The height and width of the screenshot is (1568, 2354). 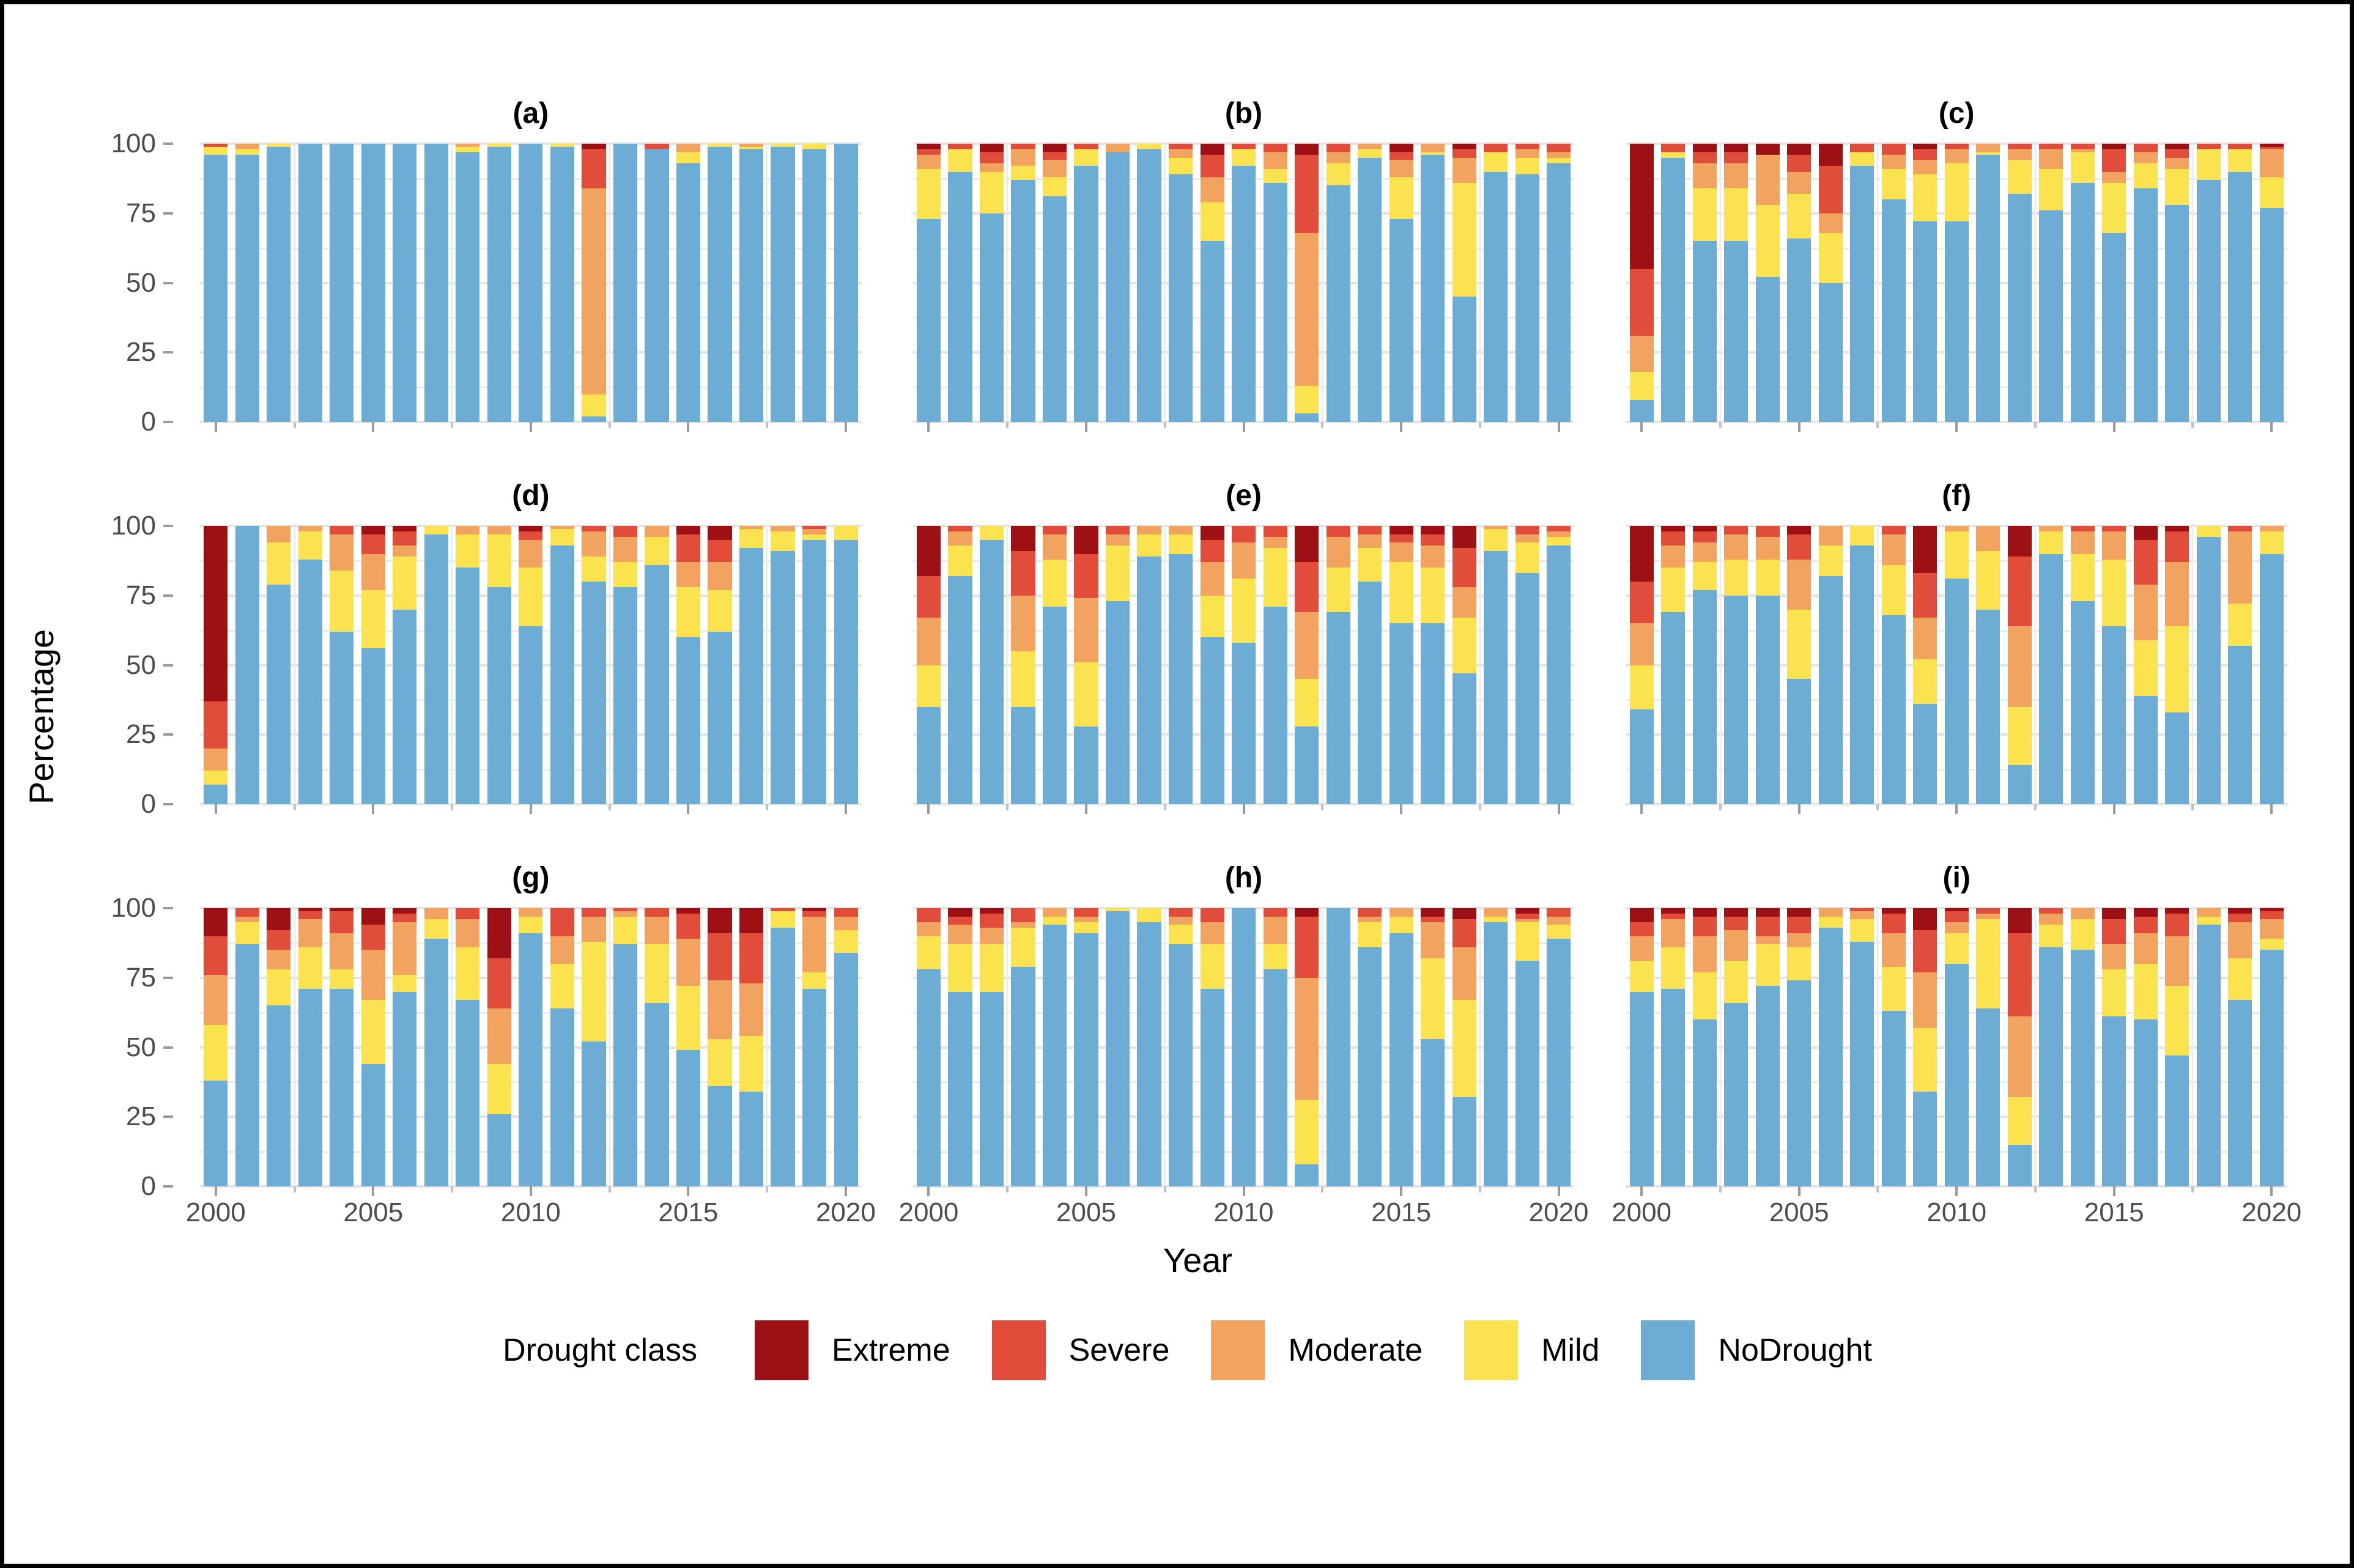 I want to click on stacked-bar-2000, so click(x=1641, y=283).